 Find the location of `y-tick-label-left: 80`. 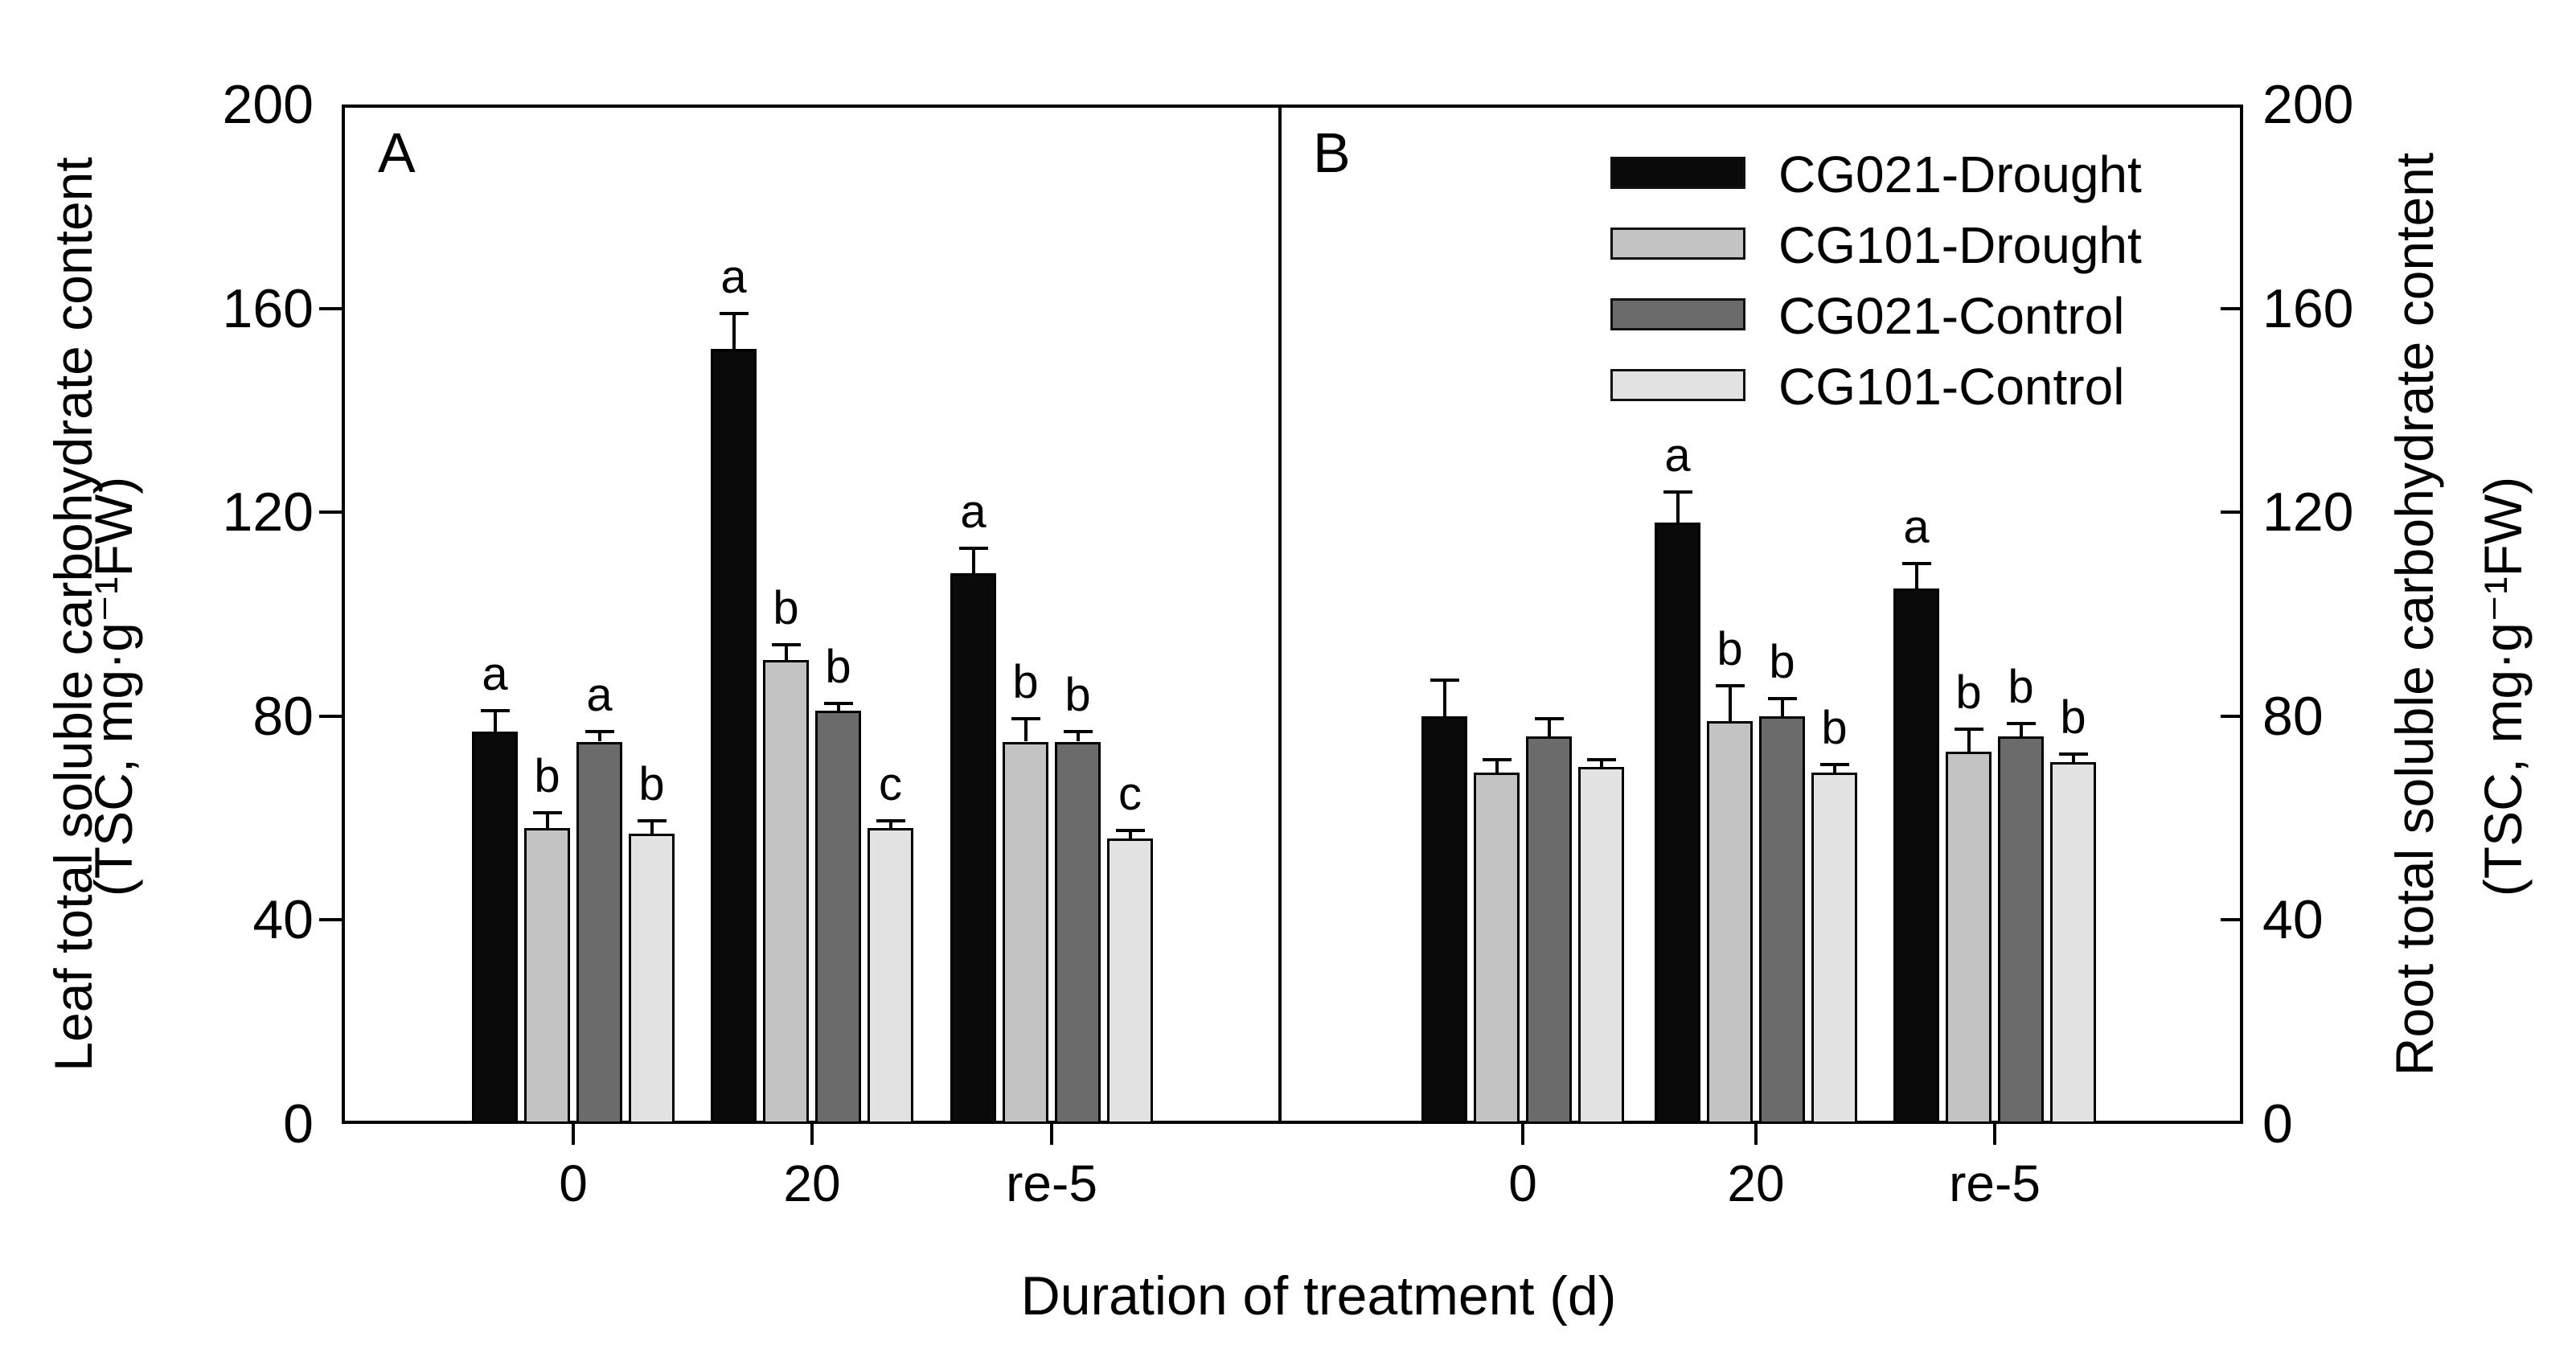

y-tick-label-left: 80 is located at coordinates (283, 716).